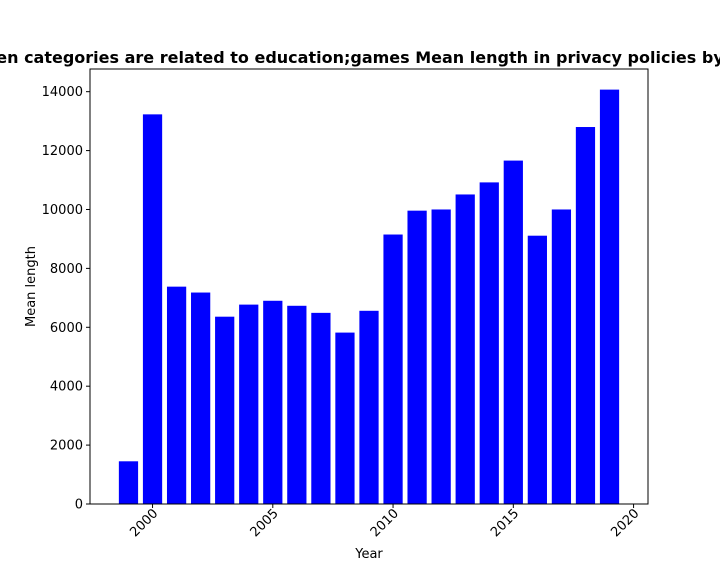 Image resolution: width=720 pixels, height=576 pixels. I want to click on bar-2001, so click(176, 395).